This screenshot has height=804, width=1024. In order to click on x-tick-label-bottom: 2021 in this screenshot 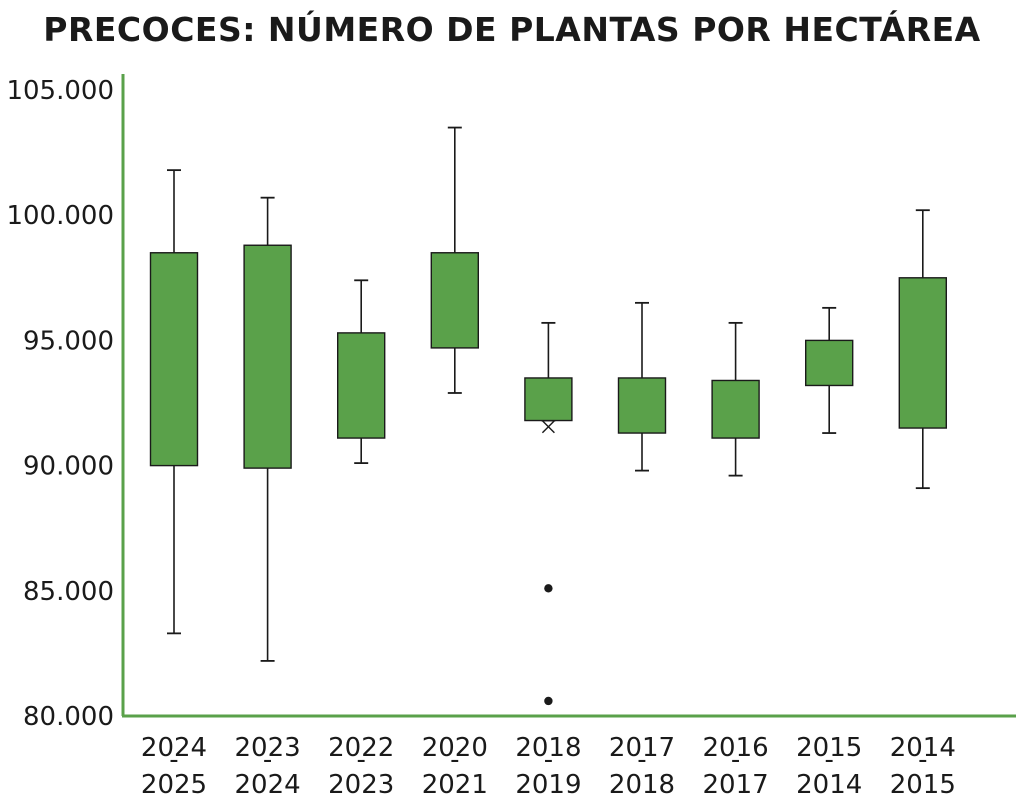, I will do `click(455, 785)`.